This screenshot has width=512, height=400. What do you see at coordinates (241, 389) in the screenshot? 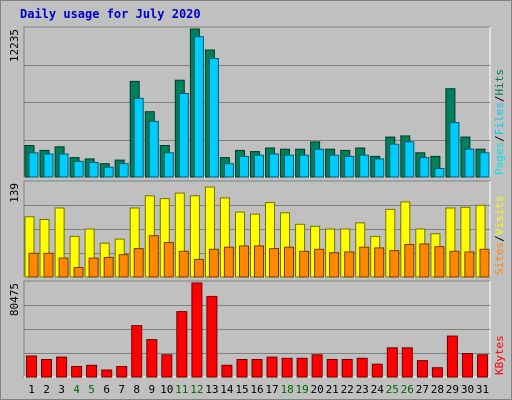
I see `x-tick-label: 15` at bounding box center [241, 389].